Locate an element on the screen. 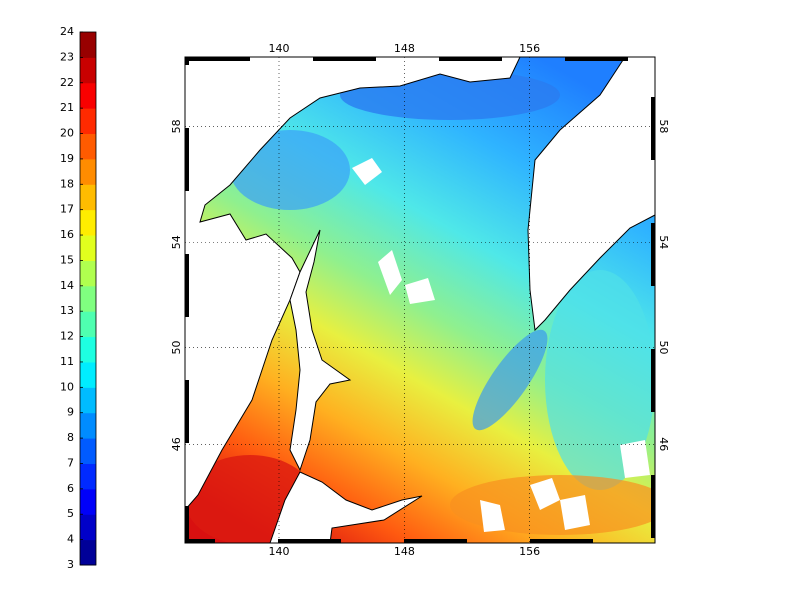 The width and height of the screenshot is (800, 604). colorbar-tick-label: 17 is located at coordinates (67, 209).